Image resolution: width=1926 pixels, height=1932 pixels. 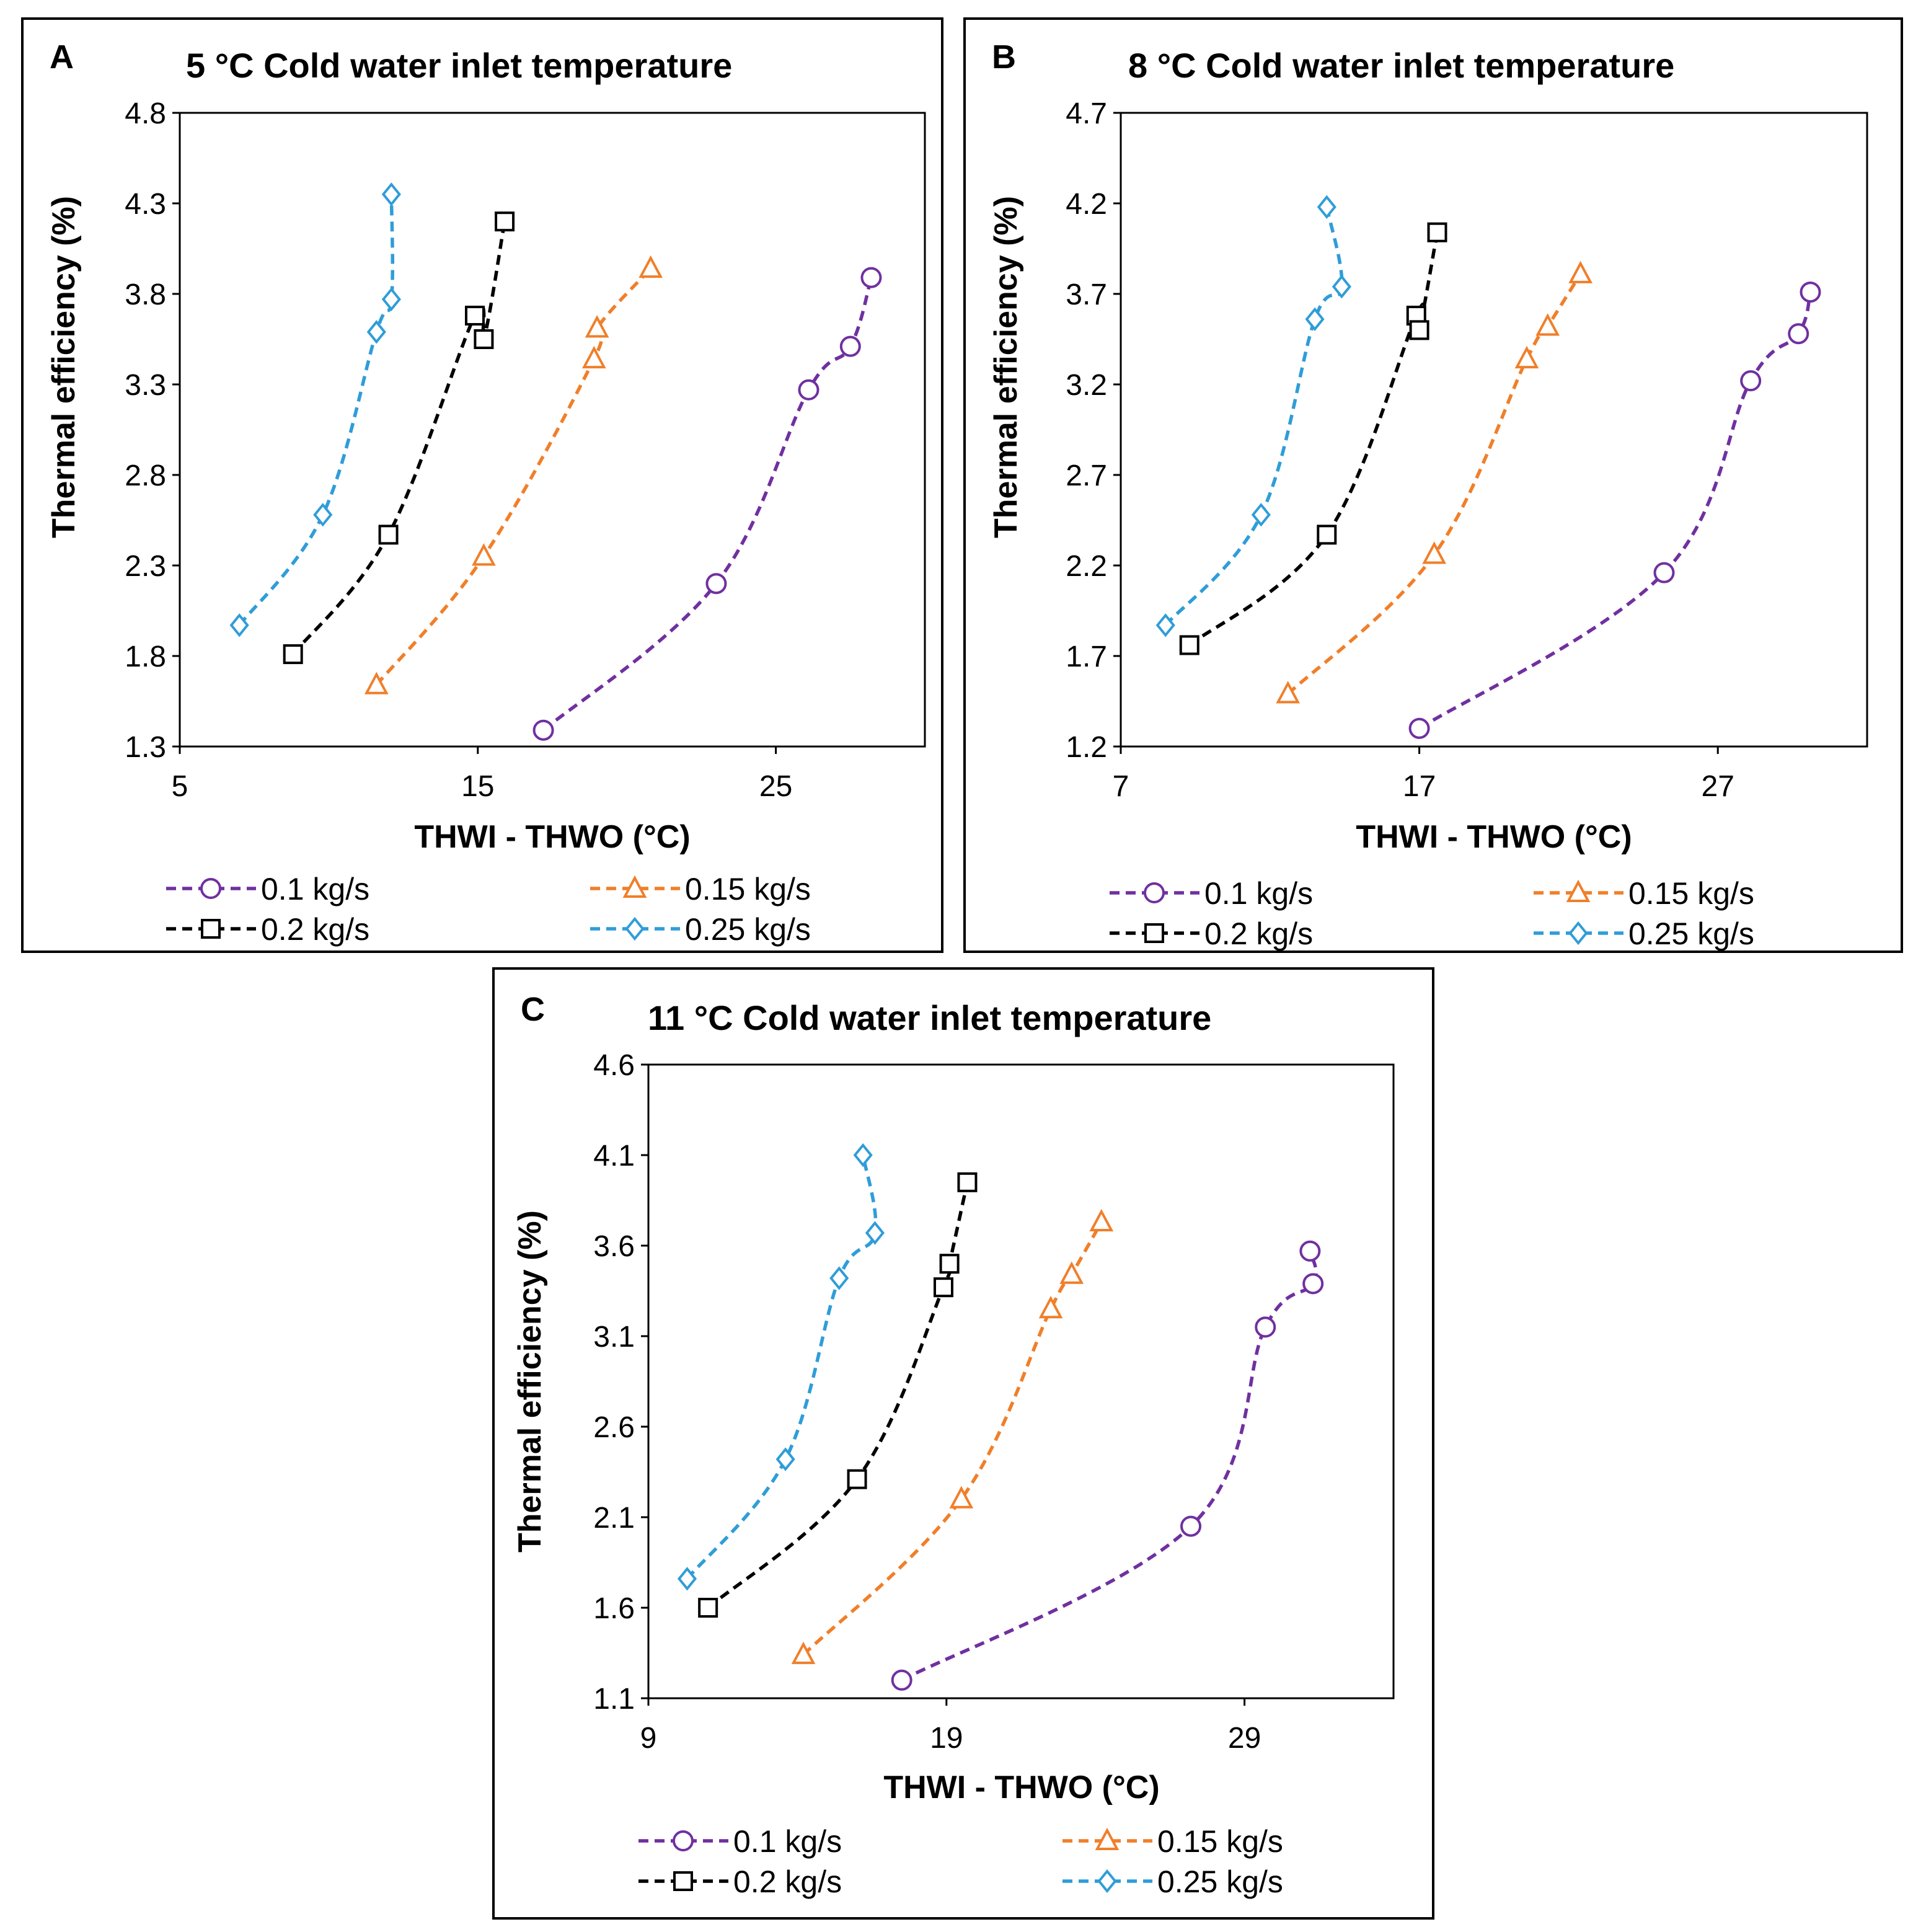 What do you see at coordinates (1006, 367) in the screenshot?
I see `panel-b-y-axis-title: Thermal efficiency (%)` at bounding box center [1006, 367].